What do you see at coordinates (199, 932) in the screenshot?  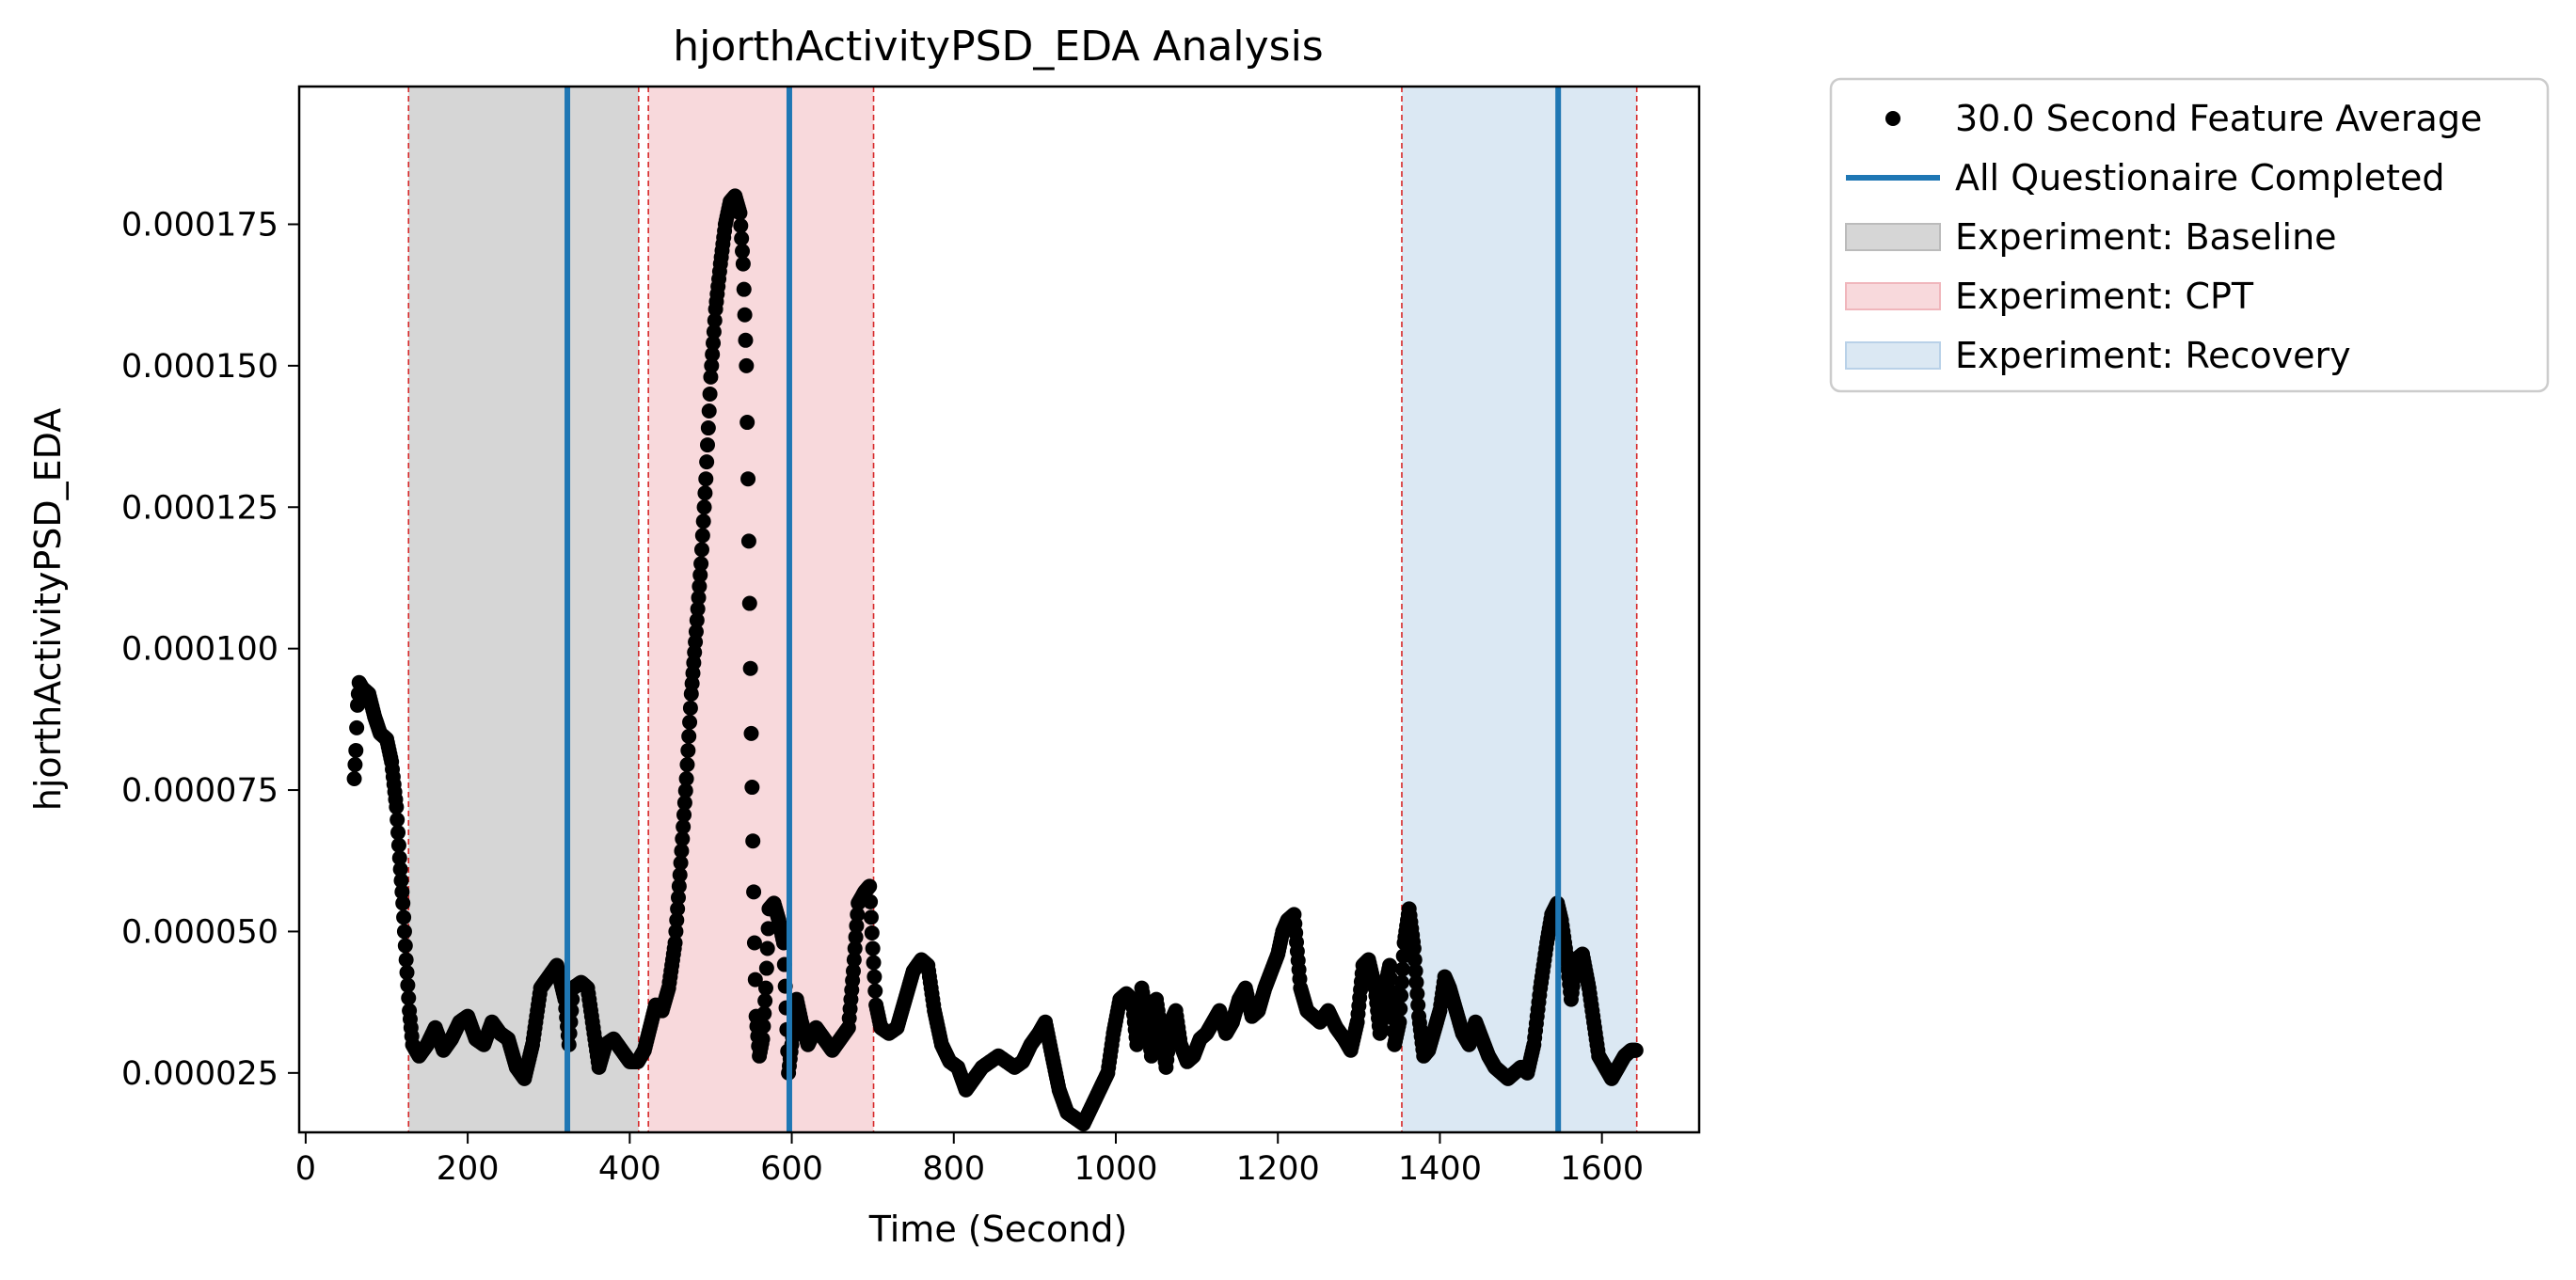 I see `y-tick-label-1: 0.000050` at bounding box center [199, 932].